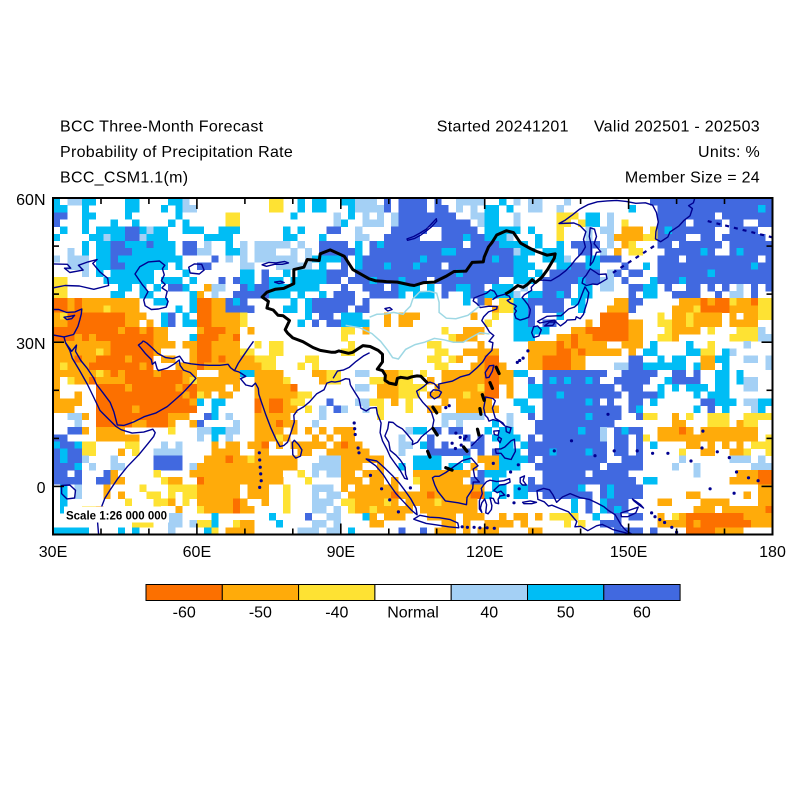 This screenshot has height=805, width=800. I want to click on svg-text:Probability of Precipitation R: Probability of Precipitation Rate, so click(176, 152).